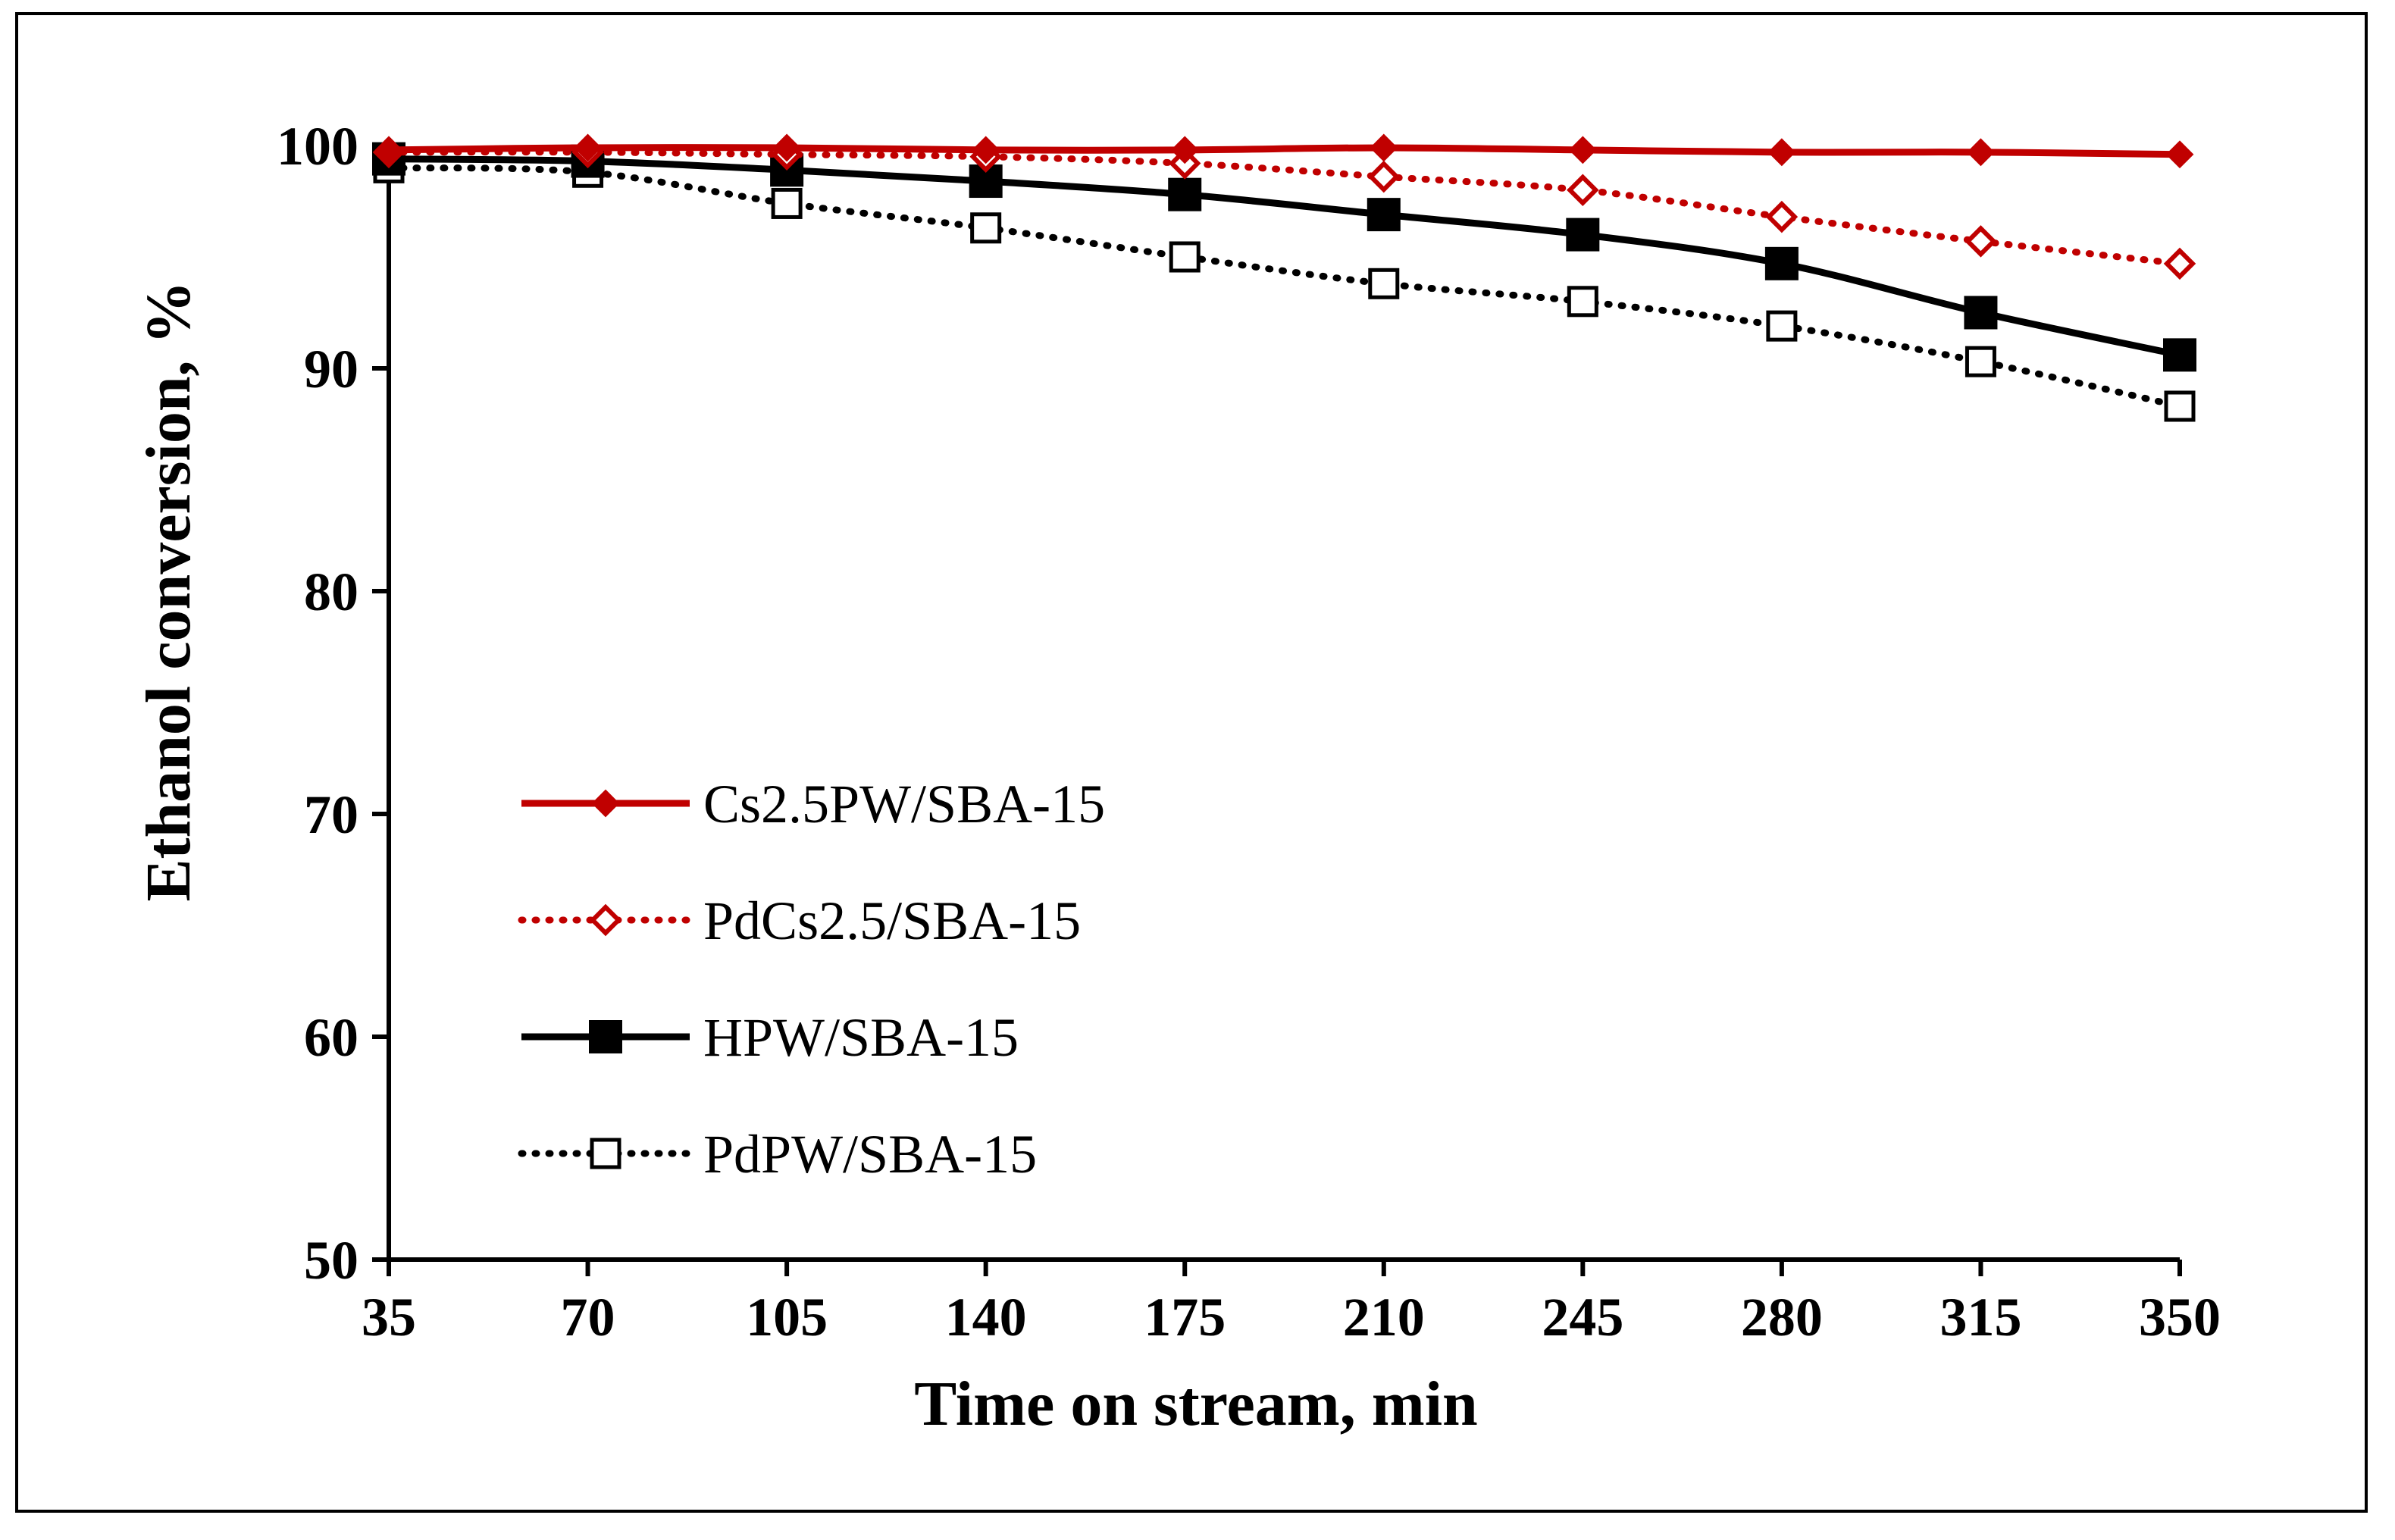 The image size is (2395, 1540). Describe the element at coordinates (1782, 1317) in the screenshot. I see `x-tick-label: 280` at that location.